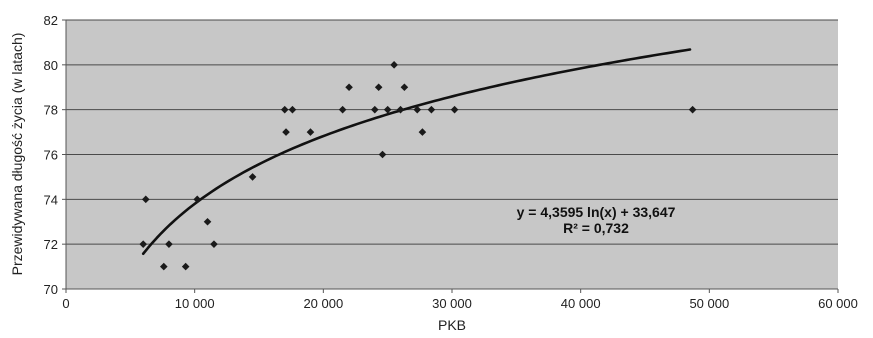 This screenshot has height=338, width=873. Describe the element at coordinates (323, 303) in the screenshot. I see `x-tick-label: 20 000` at that location.